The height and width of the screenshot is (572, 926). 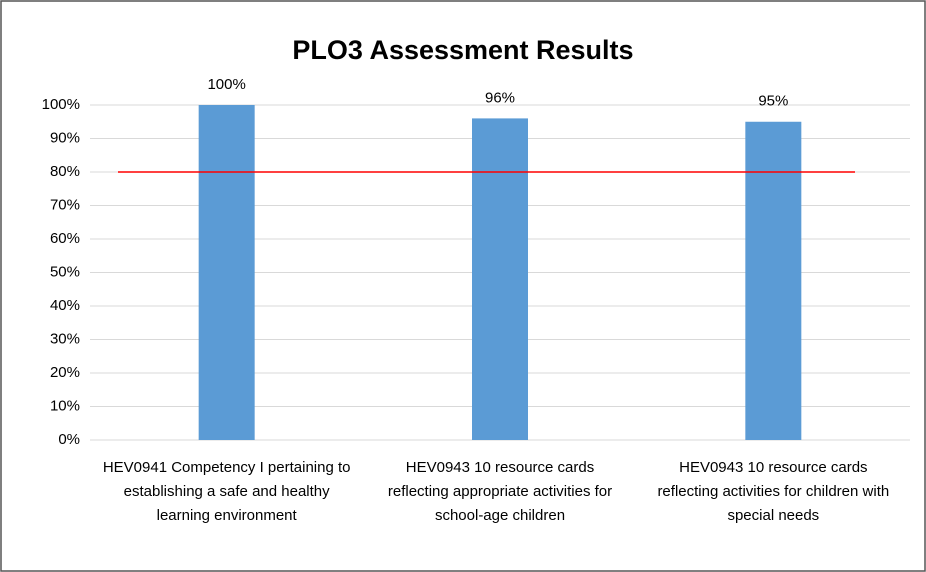 What do you see at coordinates (65, 204) in the screenshot?
I see `y-tick-label: 70%` at bounding box center [65, 204].